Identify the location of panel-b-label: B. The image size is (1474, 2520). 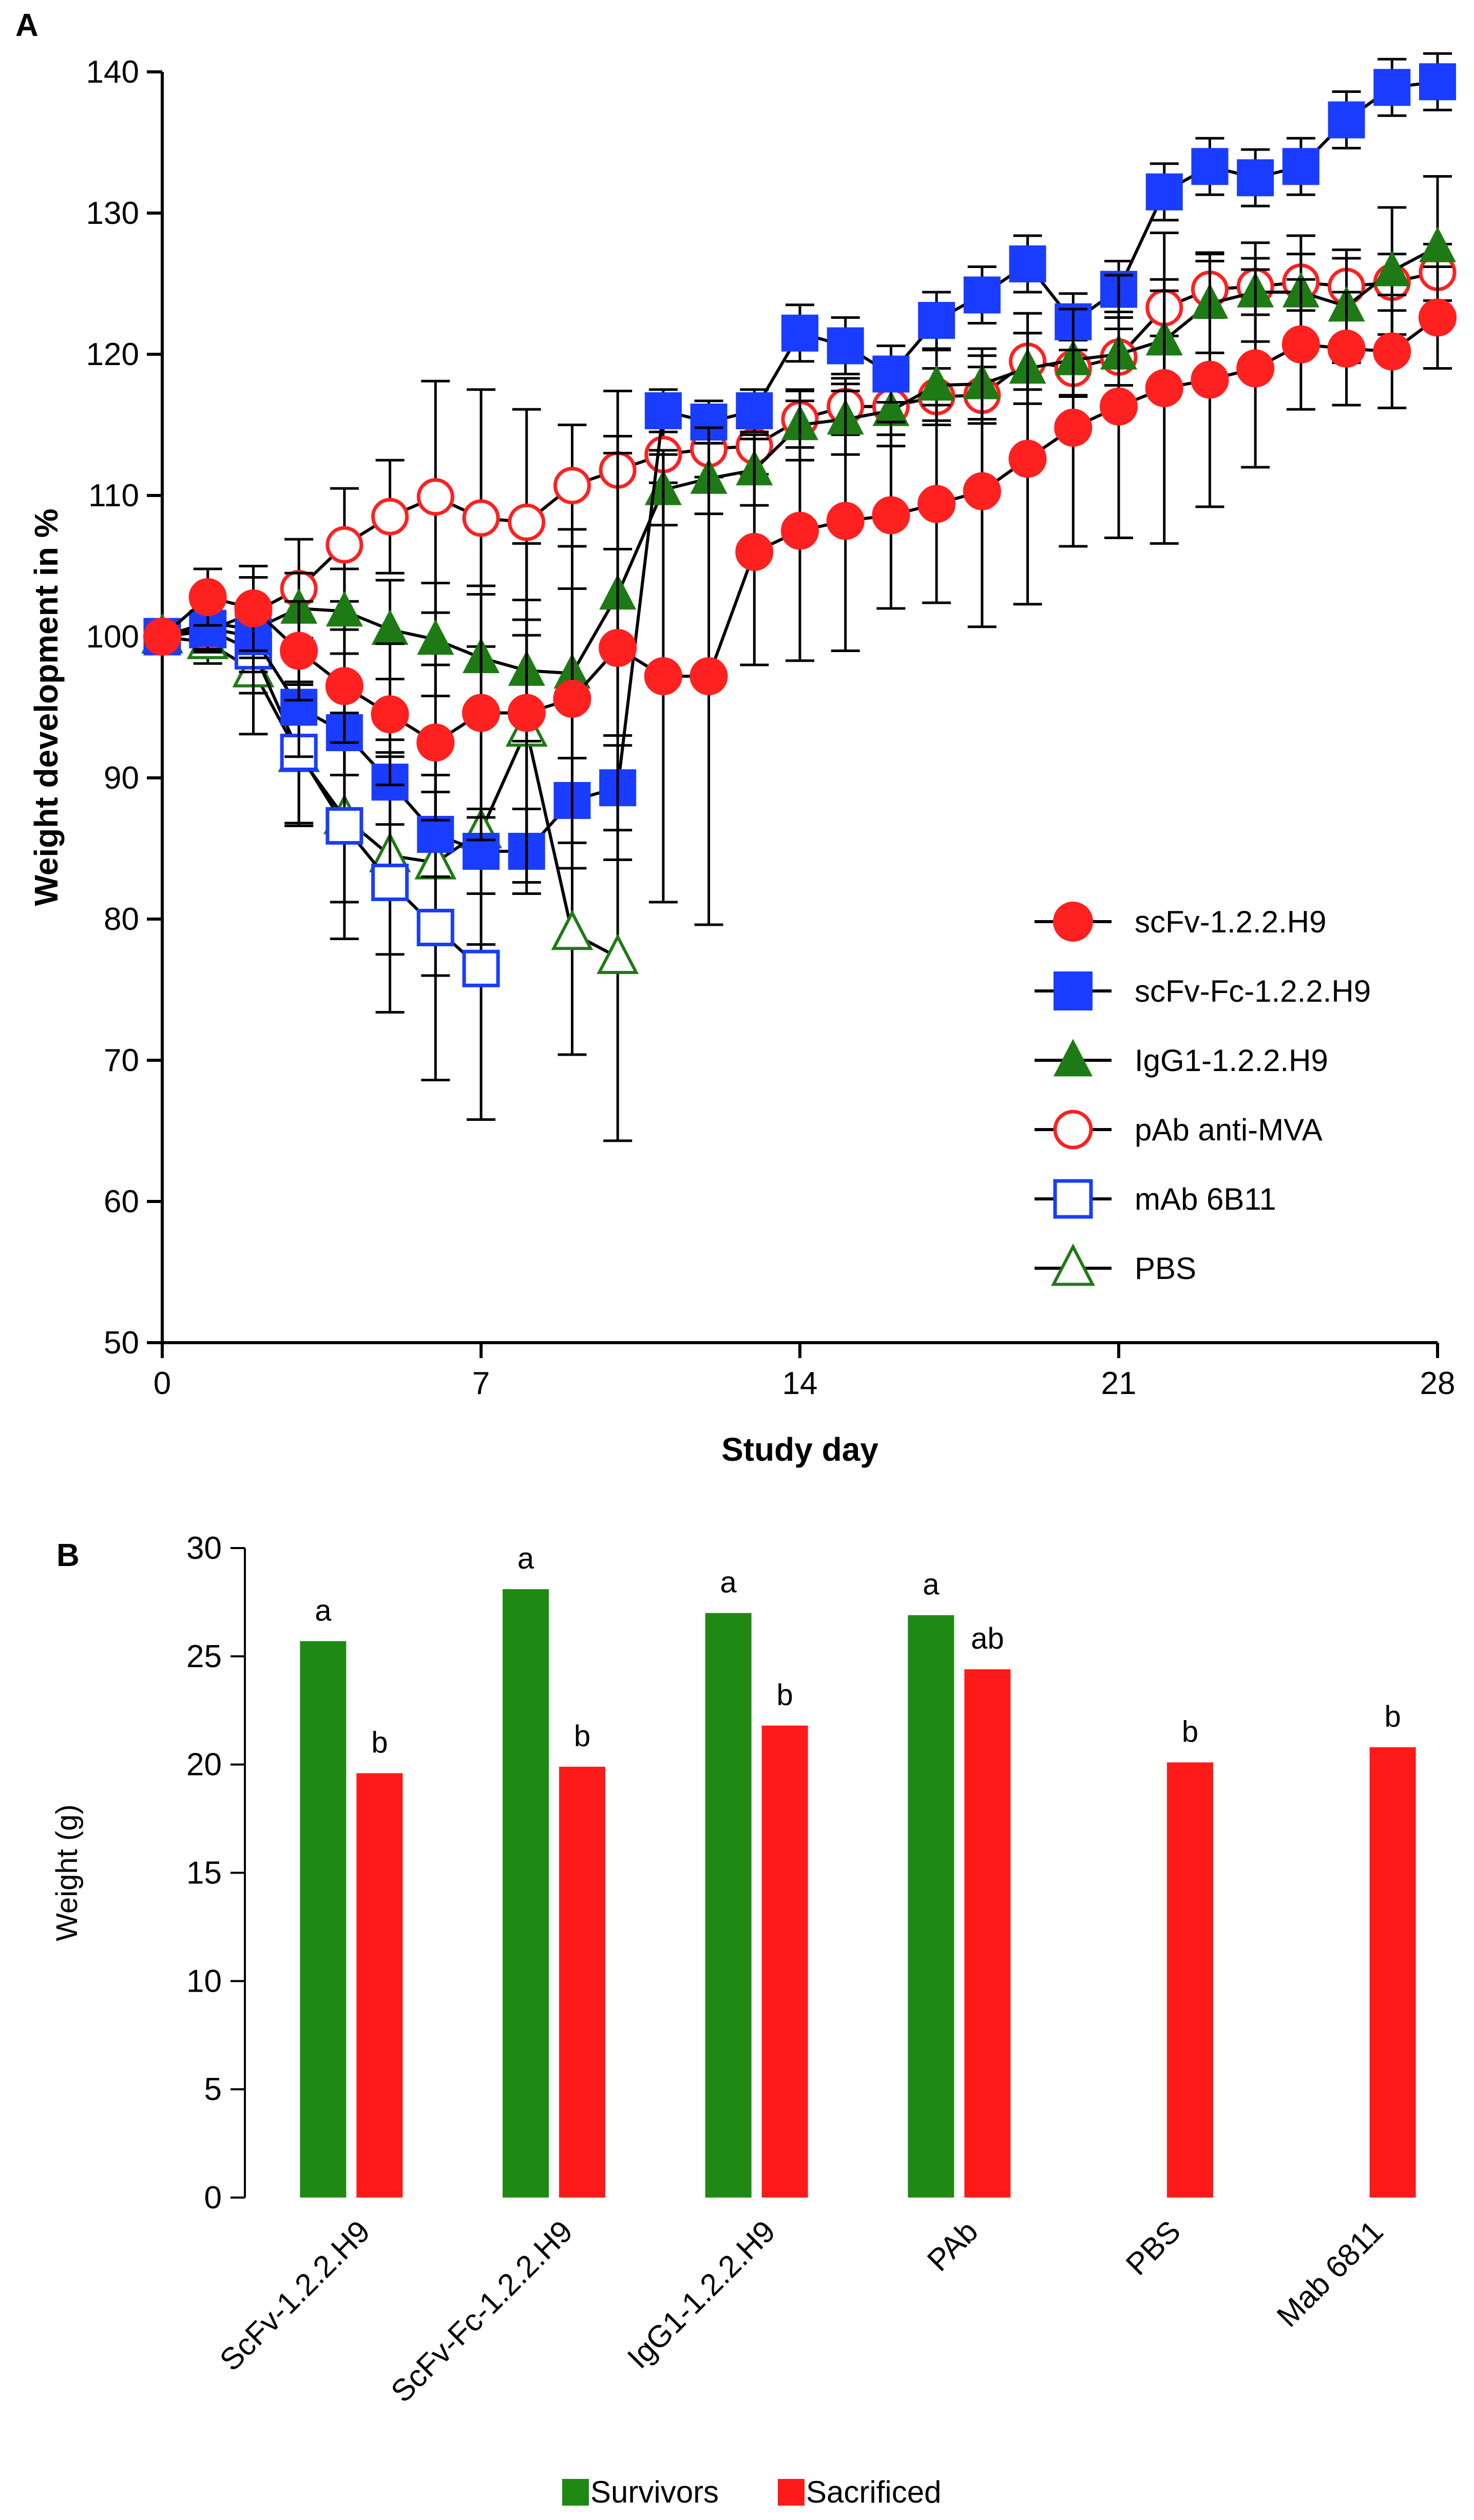
(68, 1556).